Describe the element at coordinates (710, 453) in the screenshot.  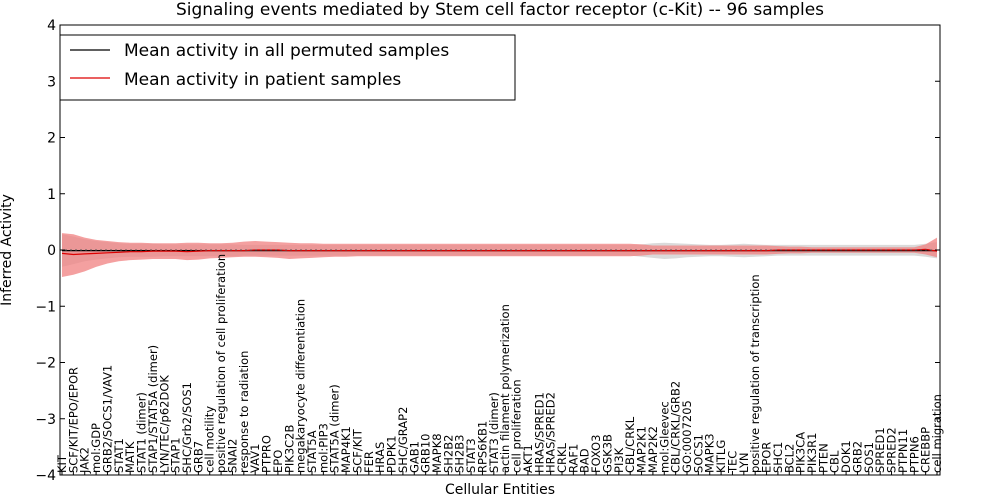
I see `x-category-label: MAPK3` at that location.